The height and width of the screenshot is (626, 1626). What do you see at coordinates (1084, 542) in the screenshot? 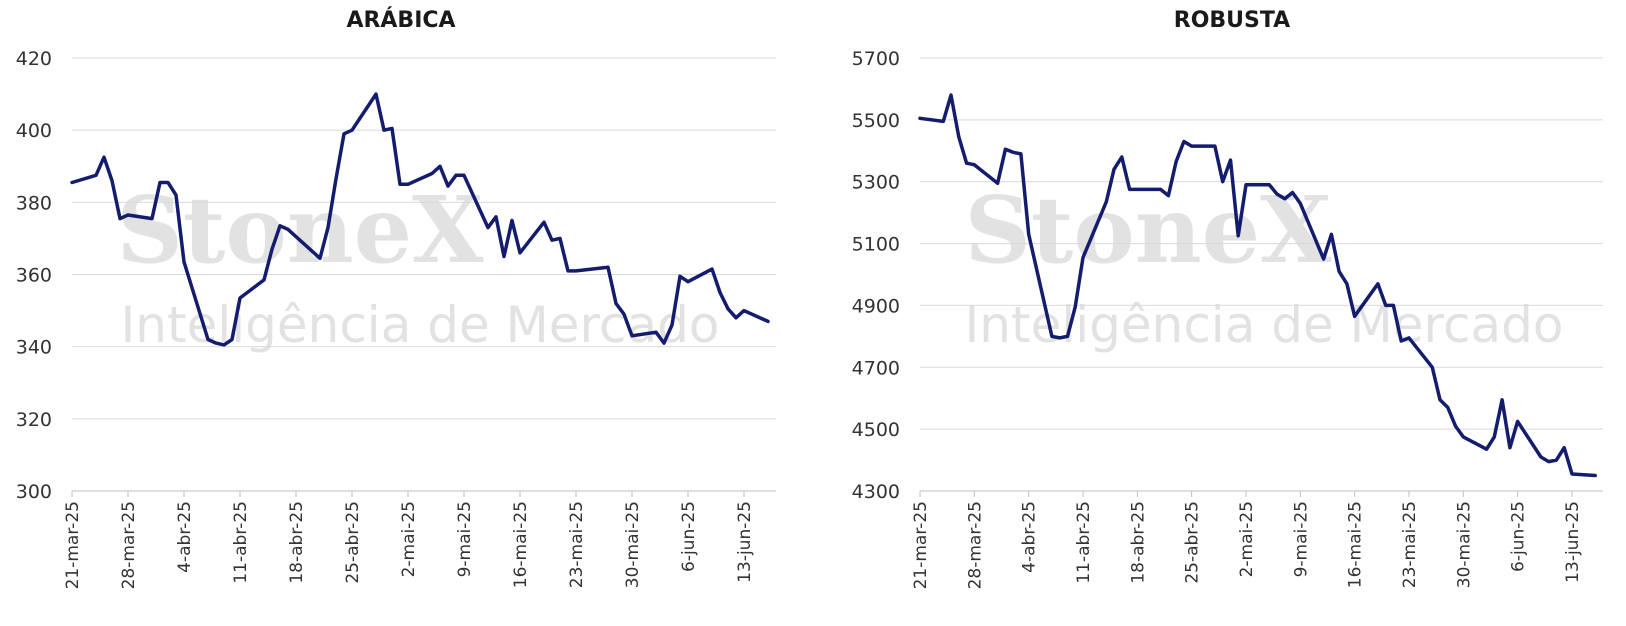
I see `chart-2-x-tick-label: 11-abr-25` at bounding box center [1084, 542].